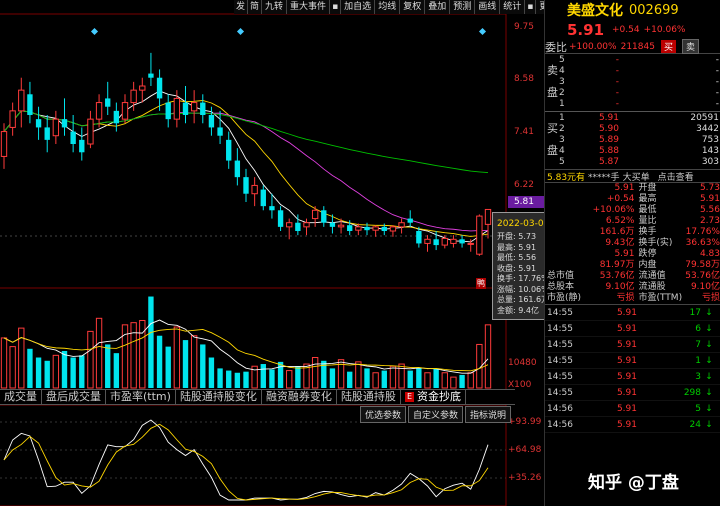  What do you see at coordinates (413, 7) in the screenshot?
I see `toolbar-item: 复权` at bounding box center [413, 7].